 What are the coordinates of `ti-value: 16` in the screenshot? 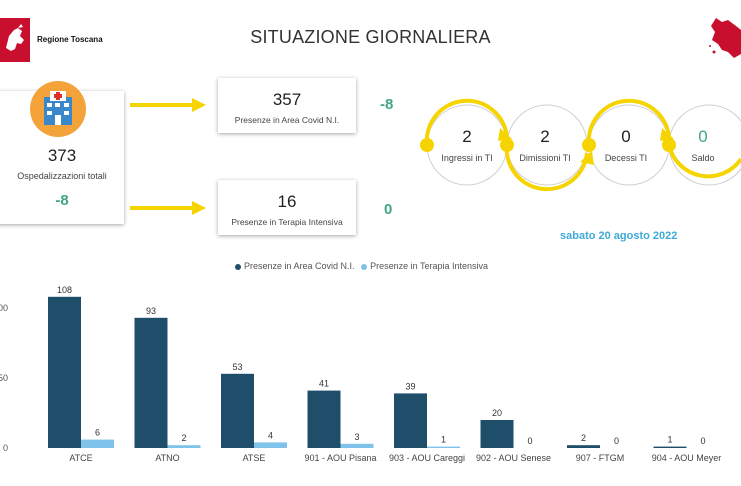 It's located at (287, 201).